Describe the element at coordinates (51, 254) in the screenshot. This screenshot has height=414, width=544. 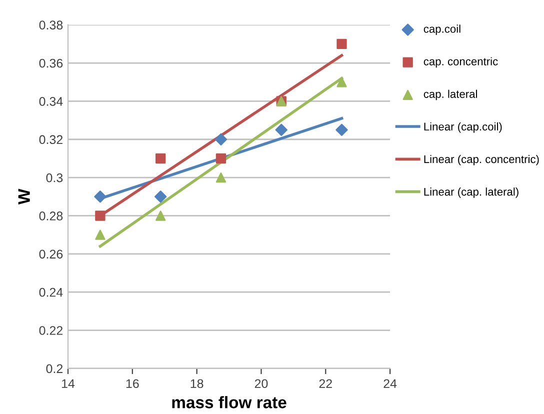
I see `y-tick-label: 0.26` at that location.